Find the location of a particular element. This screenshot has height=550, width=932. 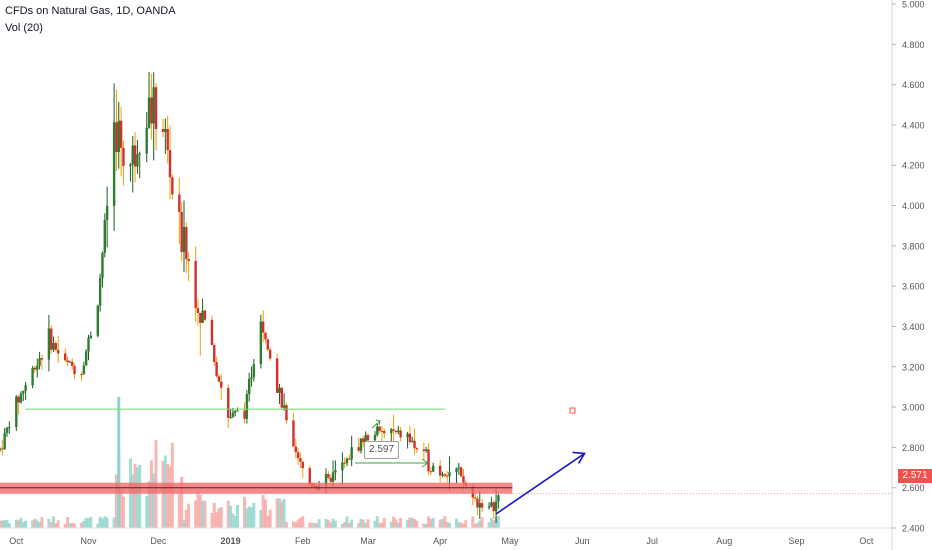

price-axis-label: 4.600 is located at coordinates (913, 85).